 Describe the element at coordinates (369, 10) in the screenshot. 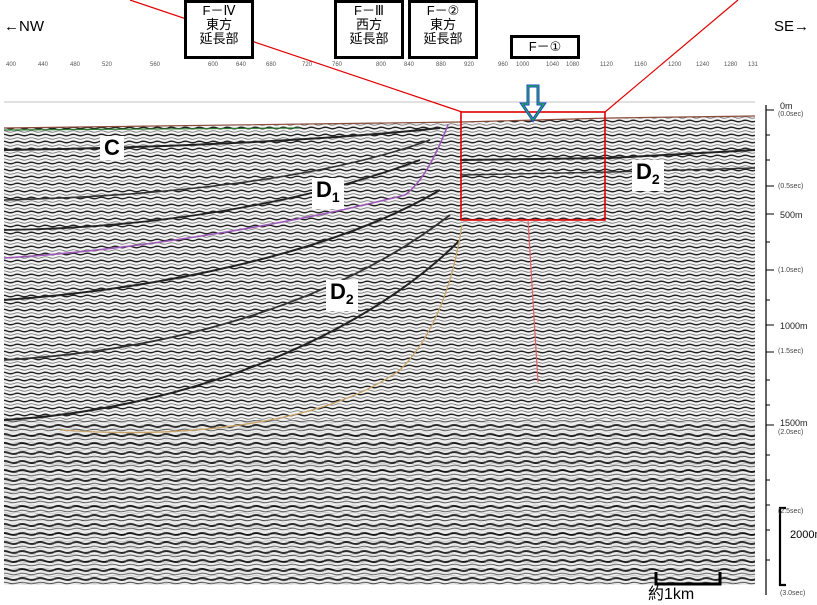

I see `fault-f3-name: F－Ⅲ` at that location.